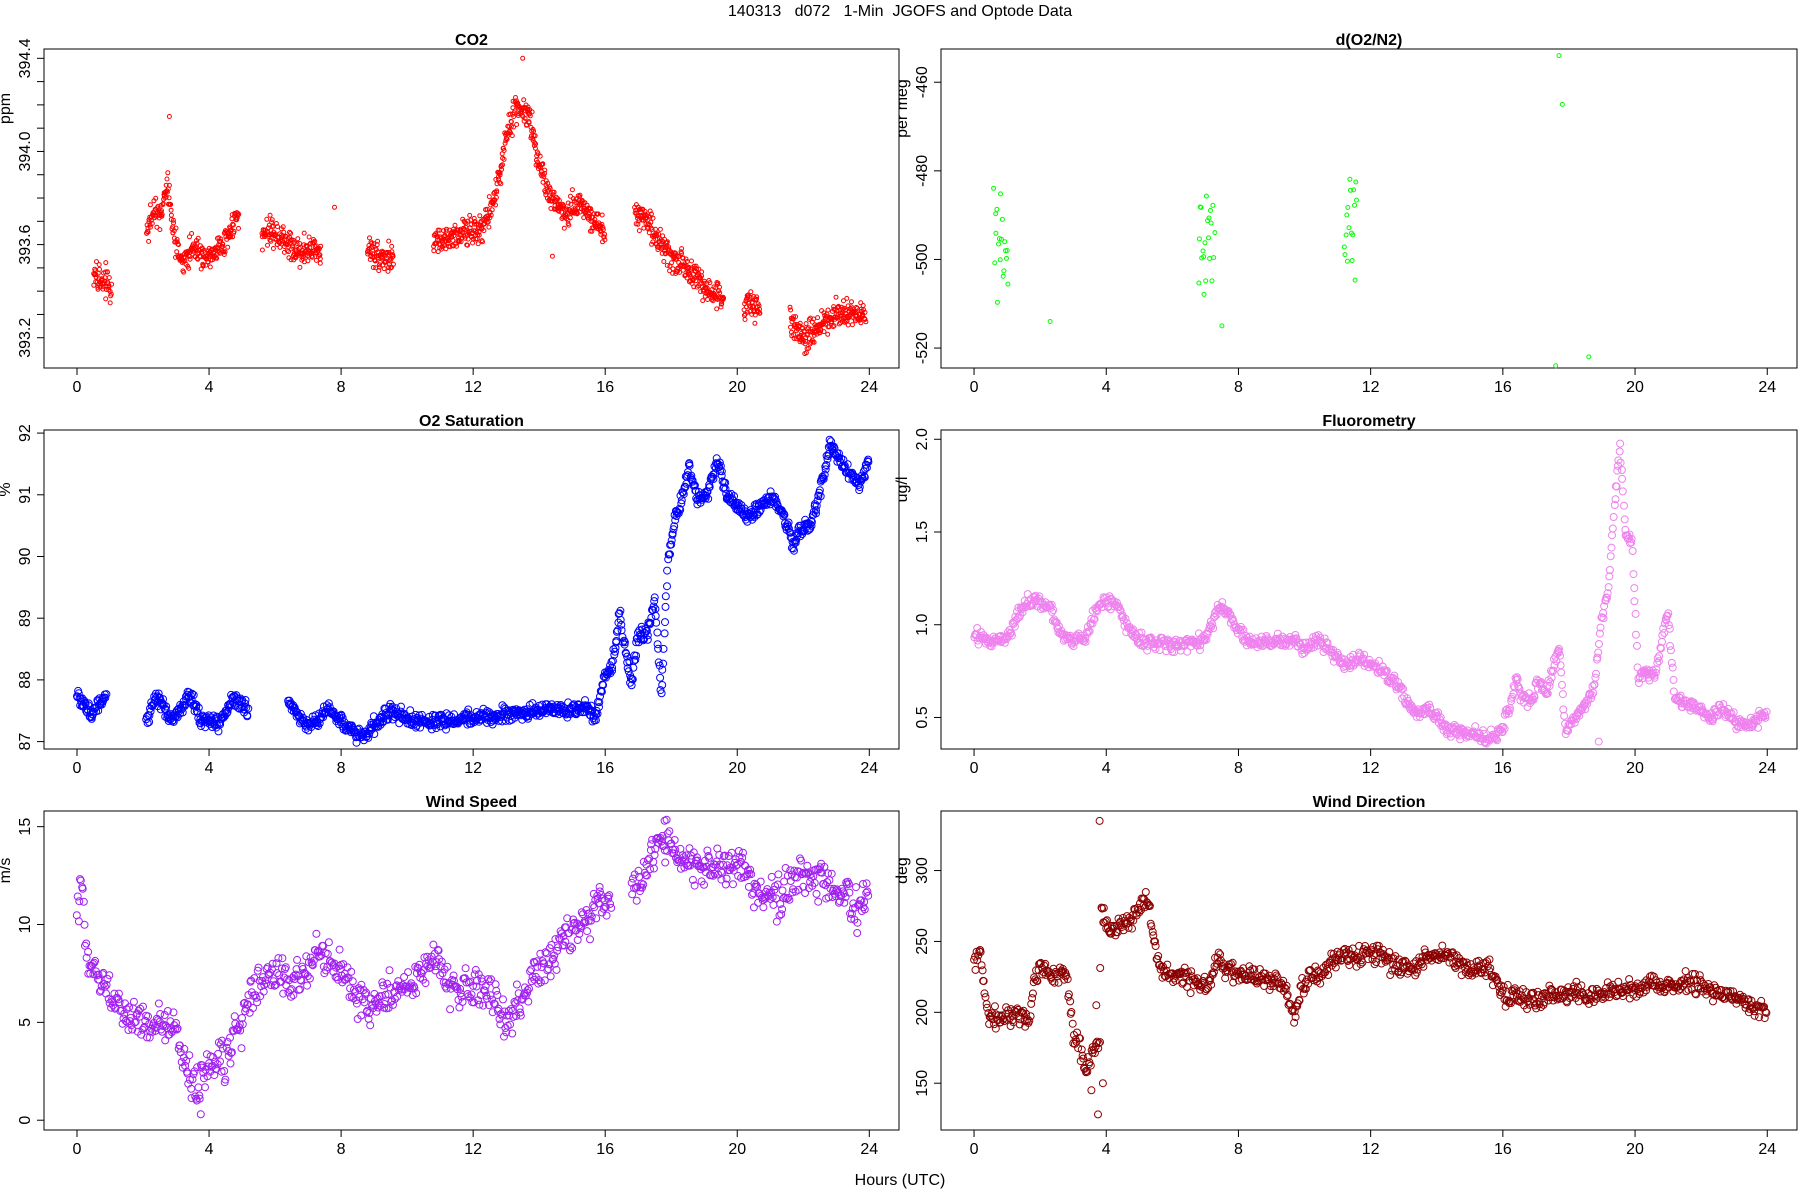 Image resolution: width=1800 pixels, height=1200 pixels. What do you see at coordinates (7, 871) in the screenshot?
I see `y-axis-label: m/s` at bounding box center [7, 871].